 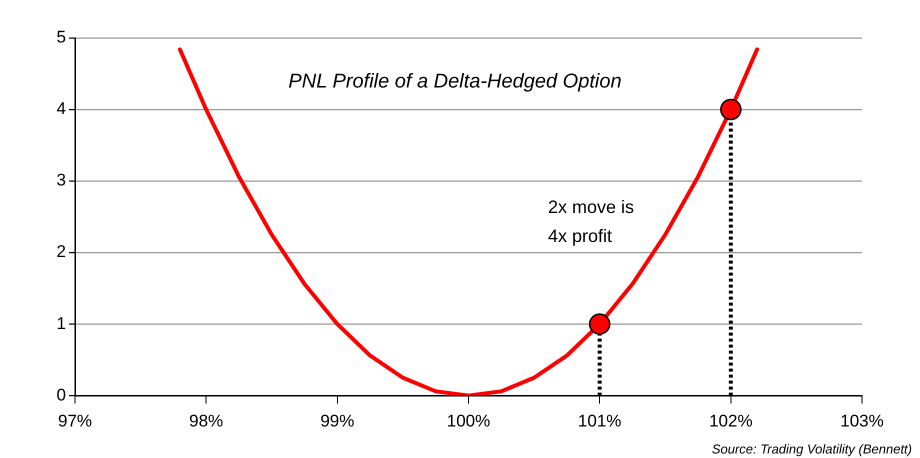 I want to click on x-tick-label: 101%, so click(x=600, y=420).